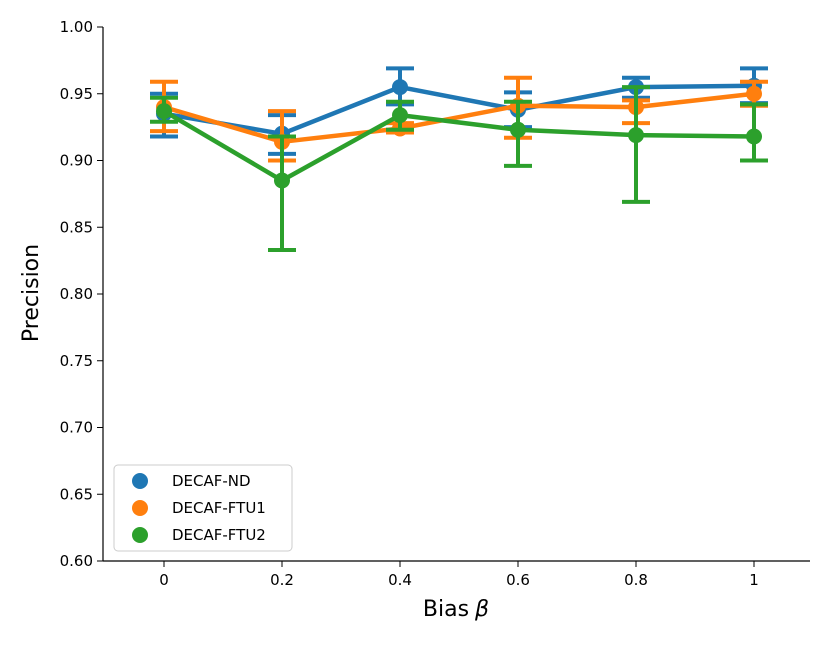 The height and width of the screenshot is (651, 830). I want to click on legend: DECAF-ND DECAF-FTU1 DECAF-FTU2, so click(203, 508).